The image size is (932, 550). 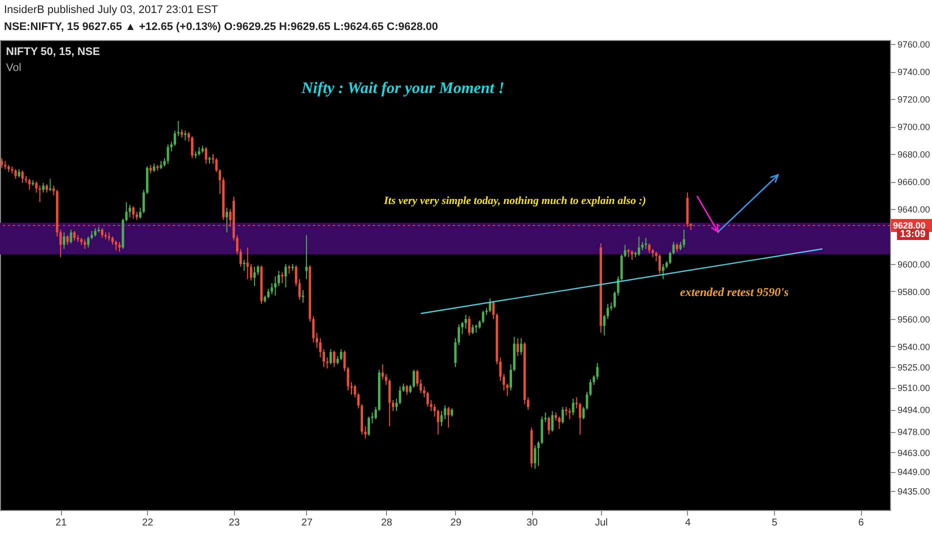 I want to click on x-tick-label: 22, so click(x=148, y=523).